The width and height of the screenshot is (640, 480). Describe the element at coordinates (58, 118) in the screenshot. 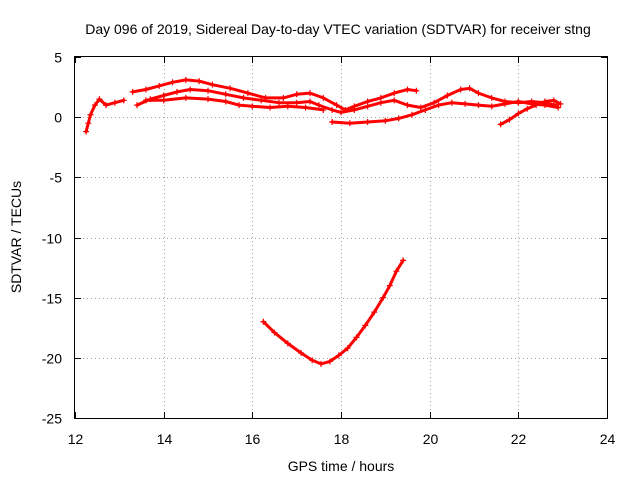

I see `y-tick-label: 0` at that location.